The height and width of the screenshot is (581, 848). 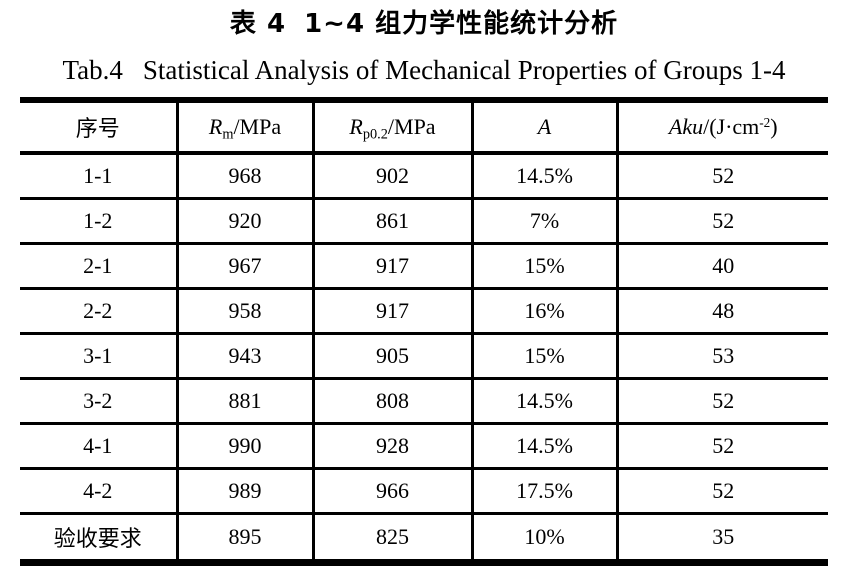 I want to click on header-cell-index: 序号, so click(x=98, y=127).